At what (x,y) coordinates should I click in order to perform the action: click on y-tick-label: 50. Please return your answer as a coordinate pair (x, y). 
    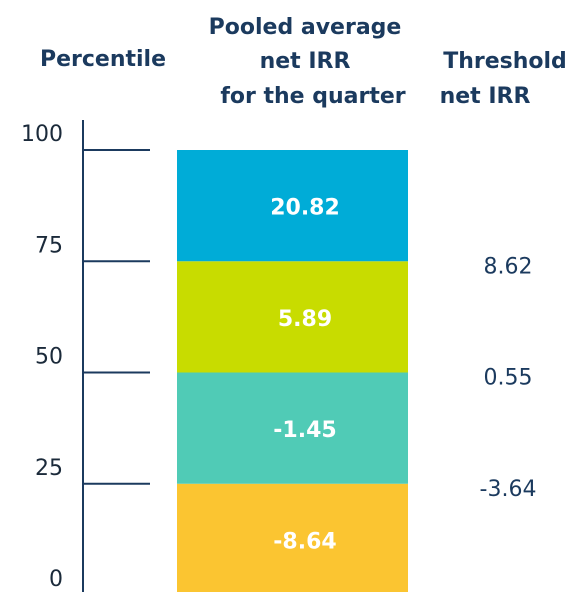
    Looking at the image, I should click on (49, 357).